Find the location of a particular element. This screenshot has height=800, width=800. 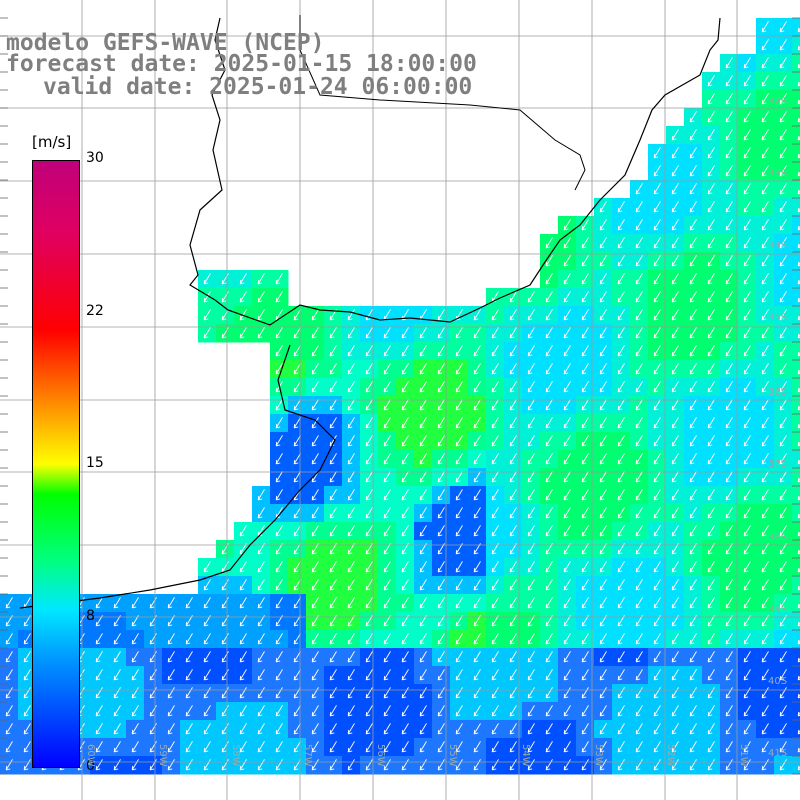

wind-cell is located at coordinates (796, 513).